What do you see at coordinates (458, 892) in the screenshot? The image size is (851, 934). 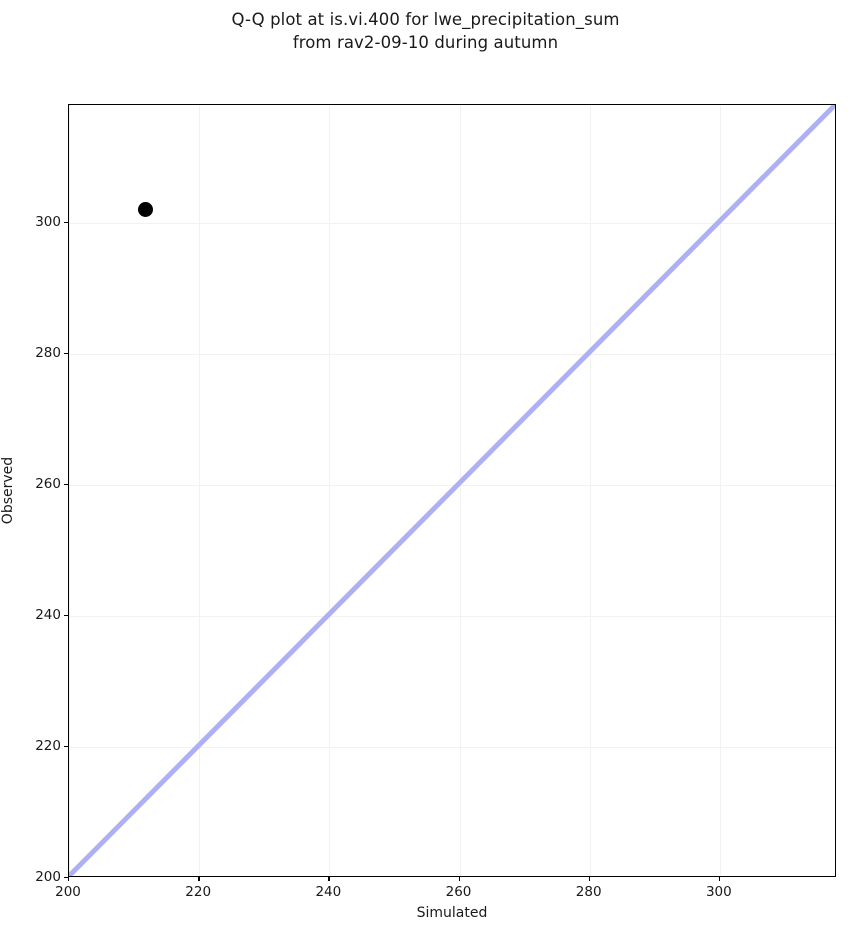 I see `x-tick-label: 260` at bounding box center [458, 892].